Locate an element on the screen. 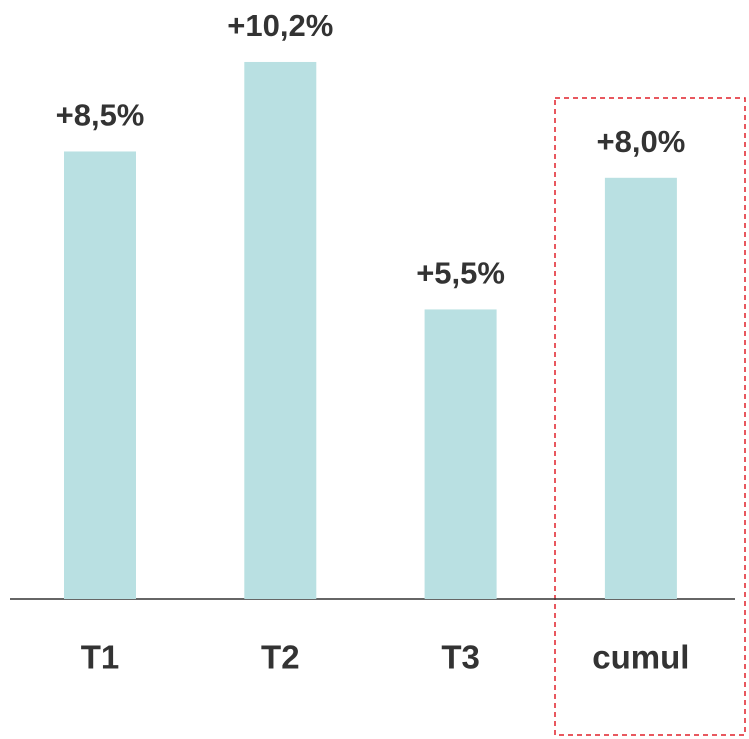 The height and width of the screenshot is (739, 749). x-tick-label: T2 is located at coordinates (280, 657).